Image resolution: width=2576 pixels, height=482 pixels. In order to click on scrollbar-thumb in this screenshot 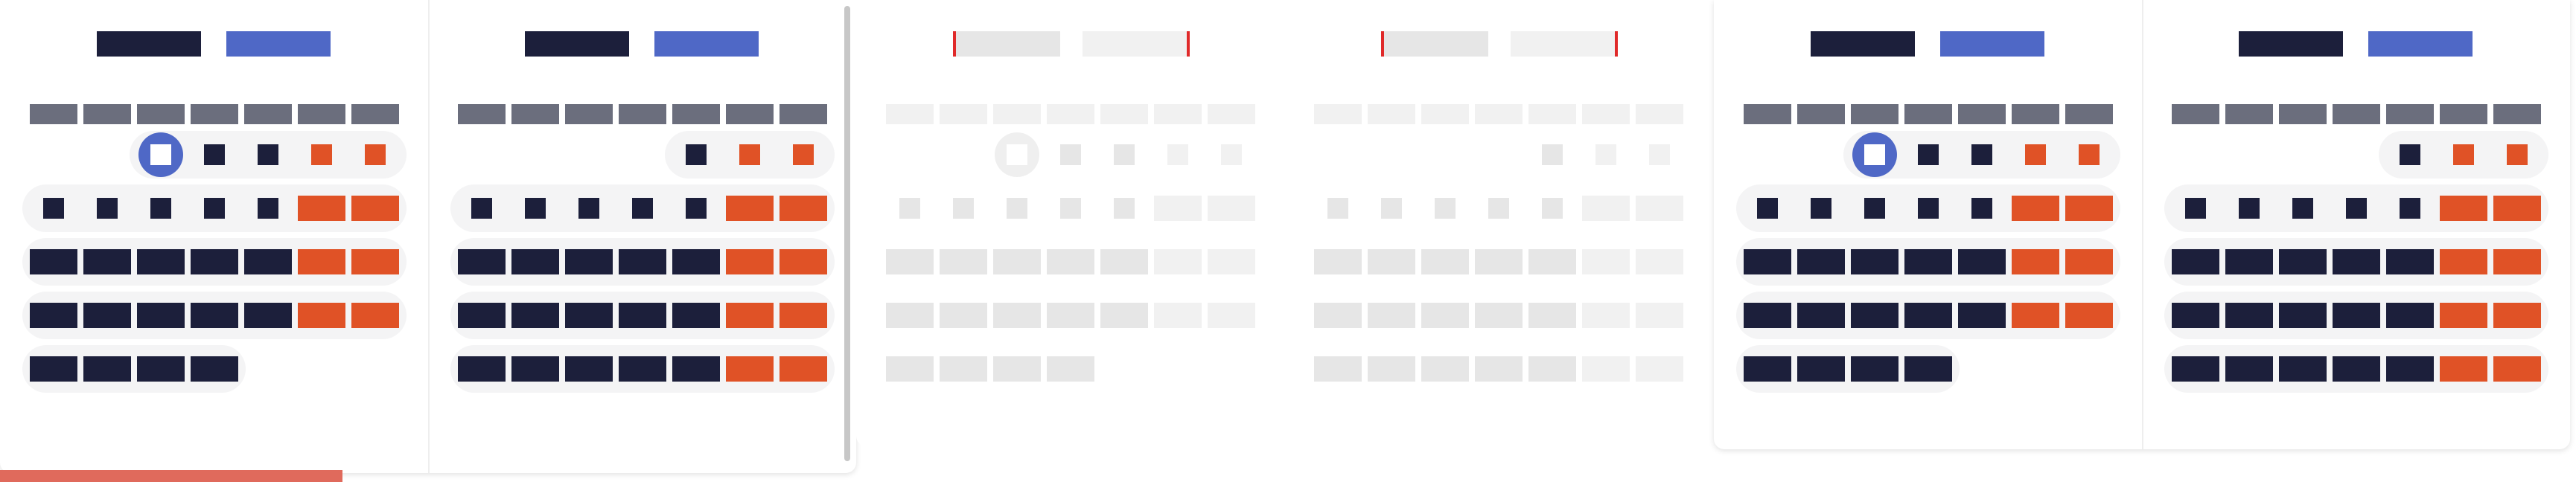, I will do `click(847, 234)`.